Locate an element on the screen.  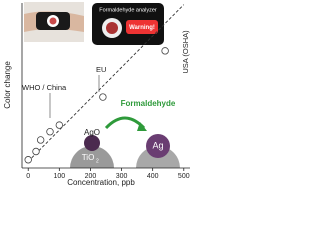
wristband-photo is located at coordinates (54, 22).